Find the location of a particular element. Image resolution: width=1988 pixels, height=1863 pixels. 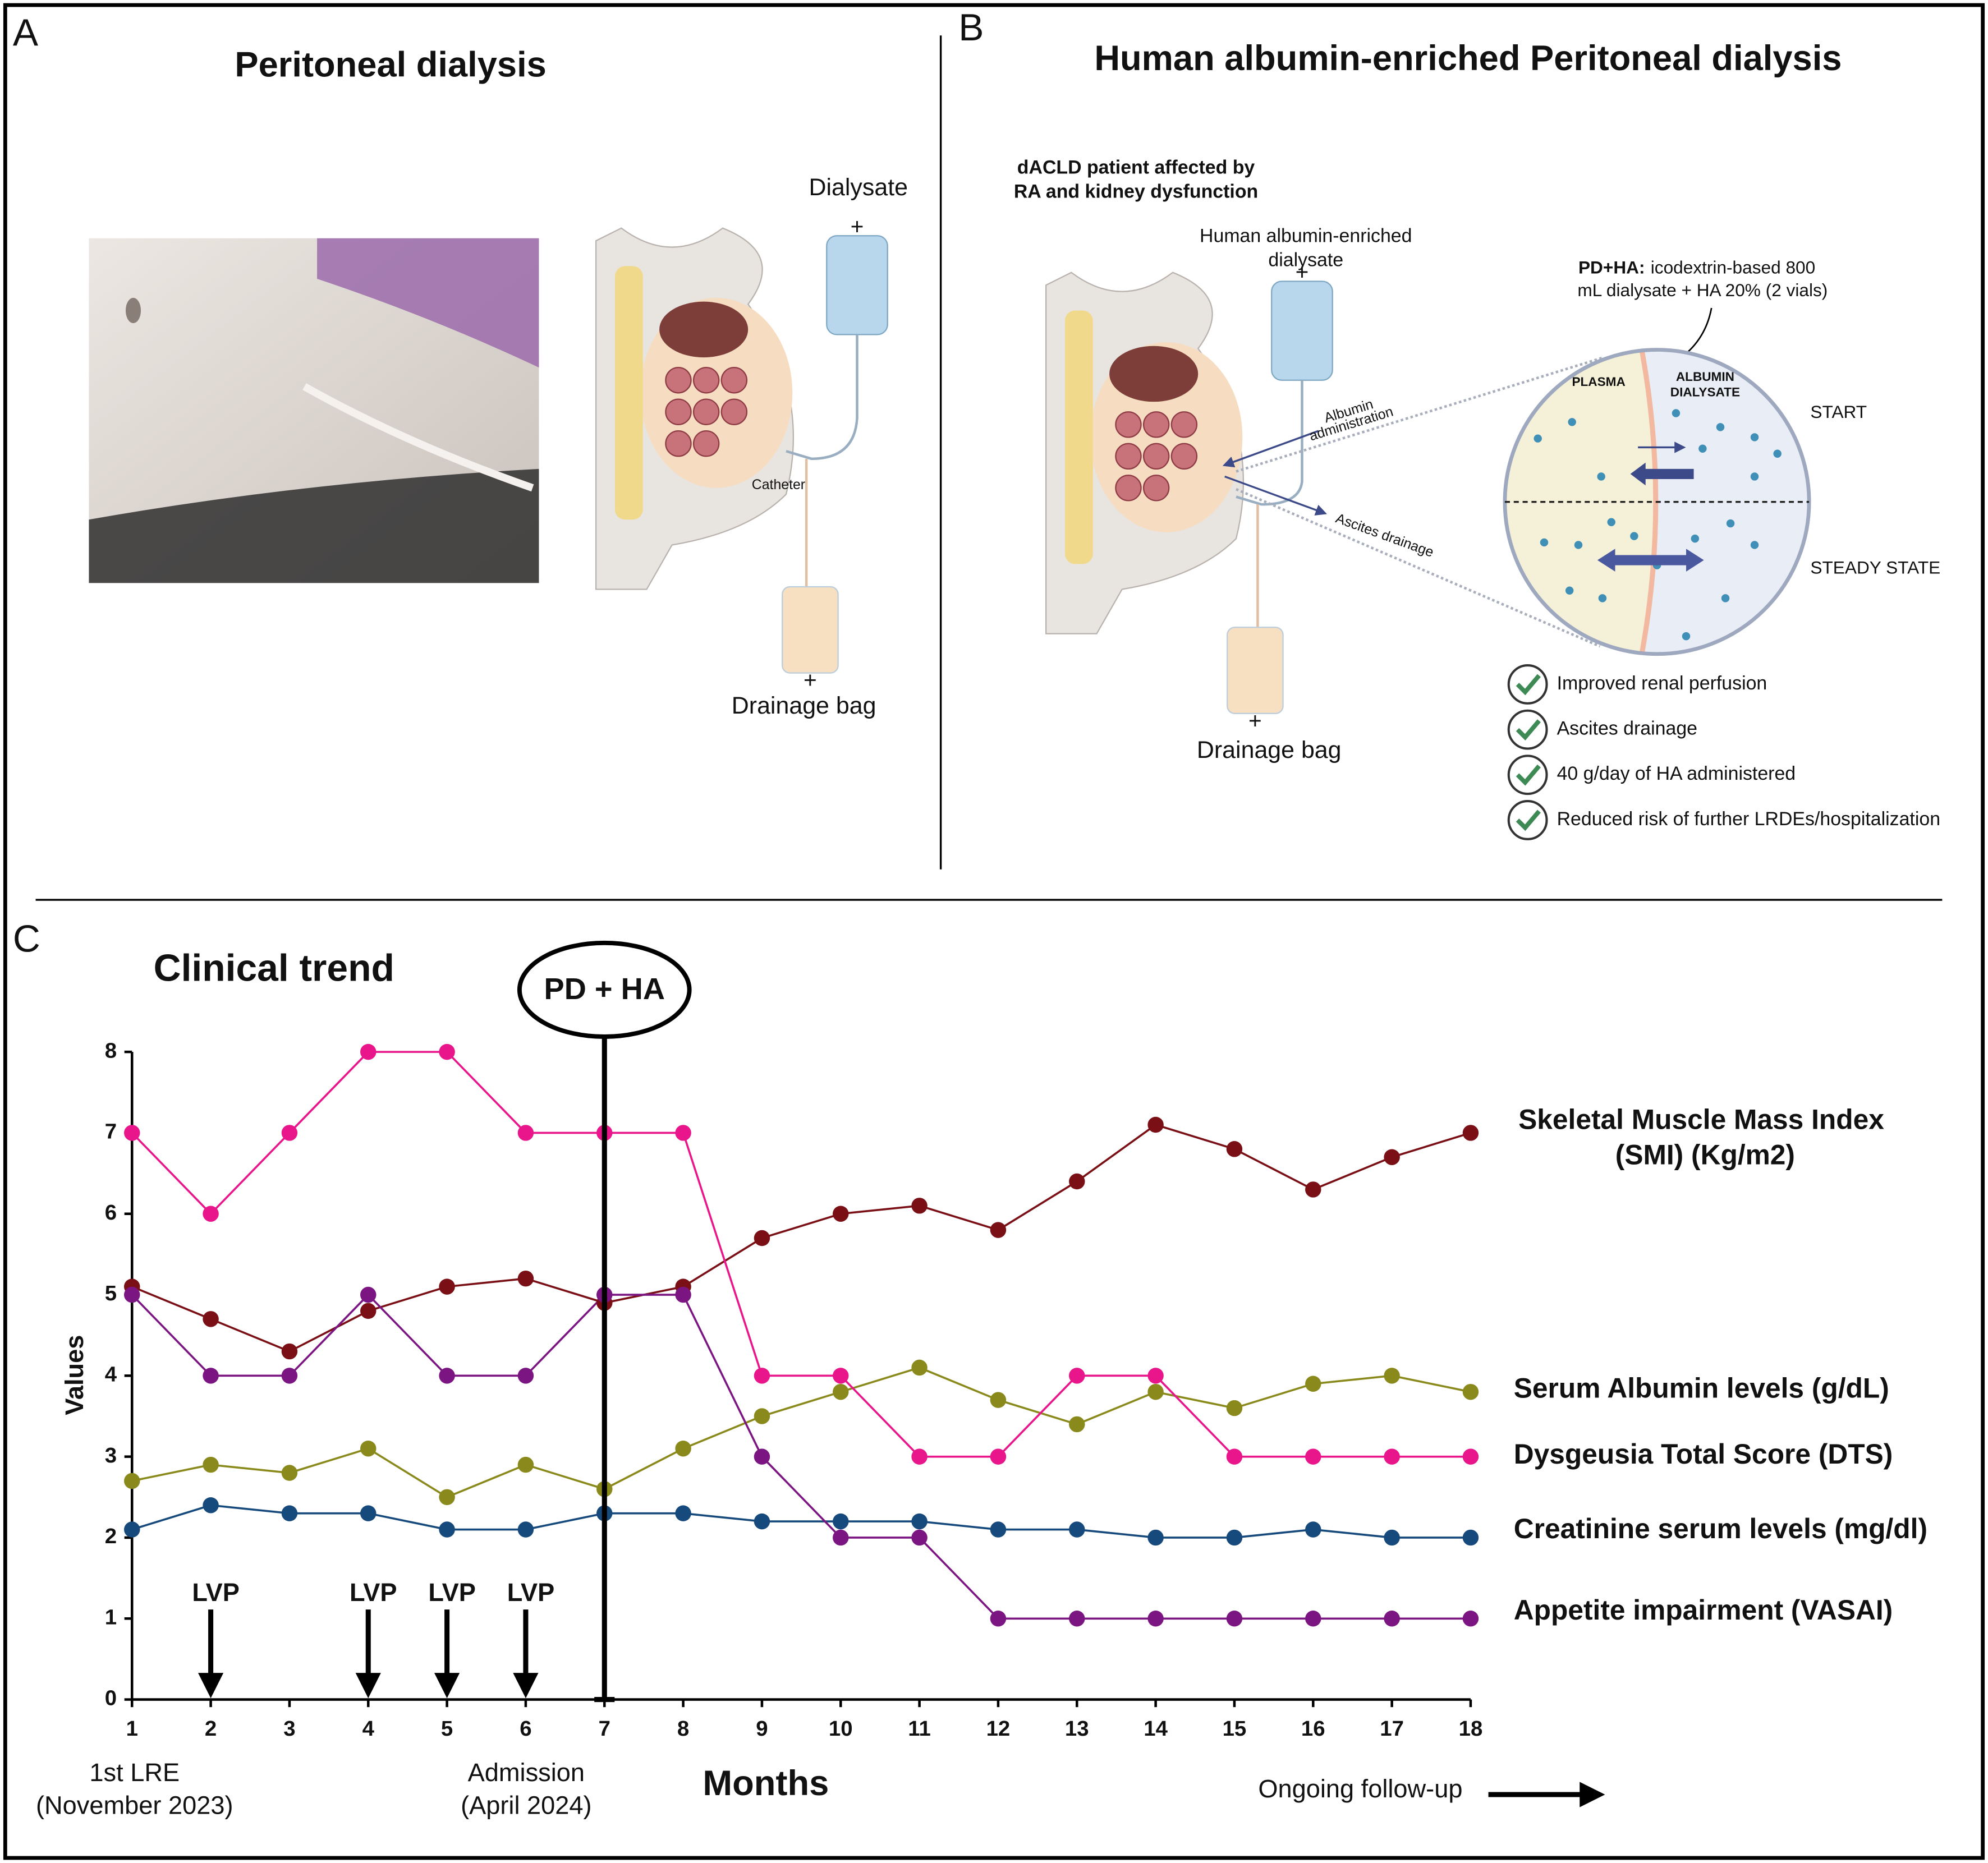

x-tick-label: 14 is located at coordinates (1156, 1729).